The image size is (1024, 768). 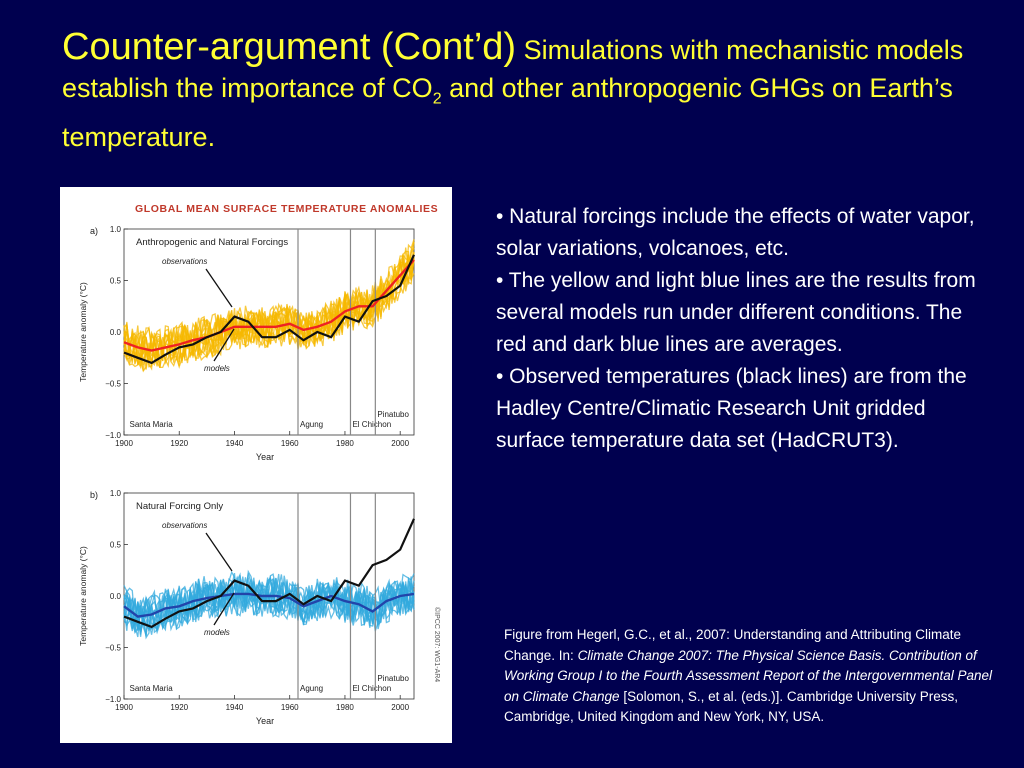 I want to click on panel-label: b), so click(x=94, y=495).